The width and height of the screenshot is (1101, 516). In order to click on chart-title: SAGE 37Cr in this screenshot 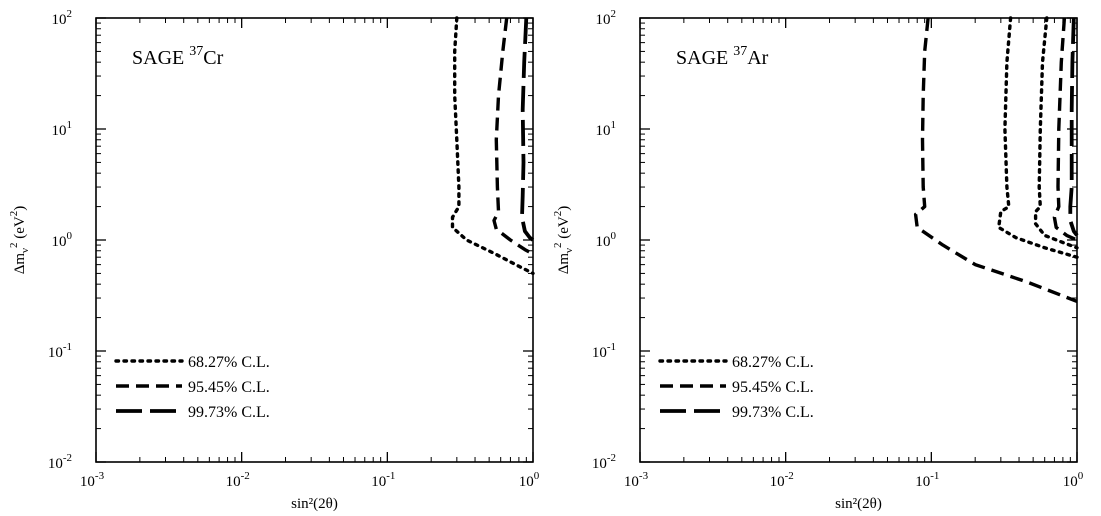, I will do `click(178, 56)`.